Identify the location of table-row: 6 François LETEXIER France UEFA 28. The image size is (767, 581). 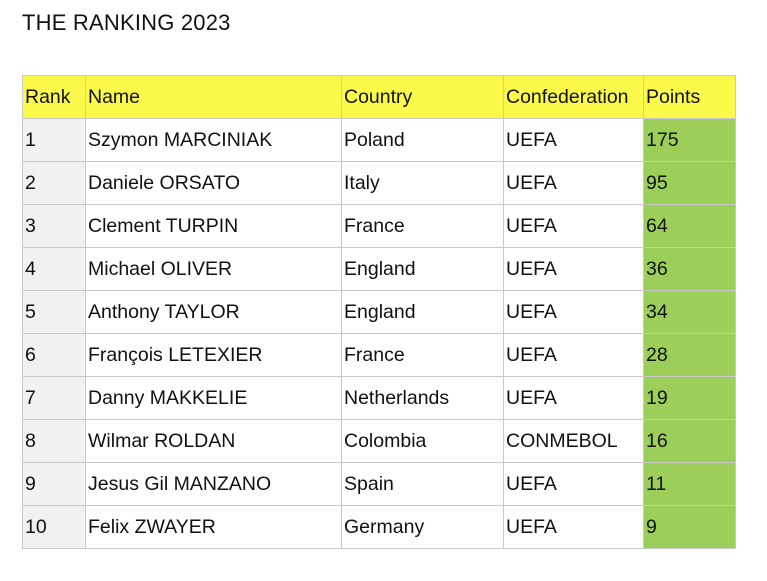
(379, 355).